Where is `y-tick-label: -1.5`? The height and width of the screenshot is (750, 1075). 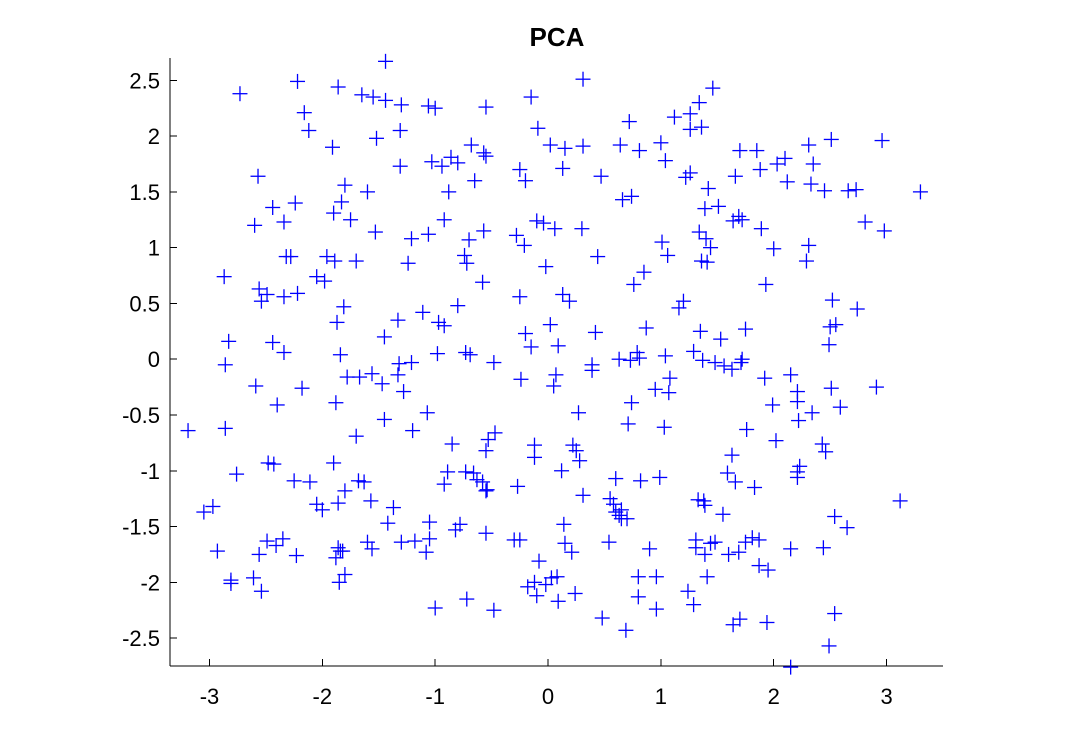
y-tick-label: -1.5 is located at coordinates (141, 527).